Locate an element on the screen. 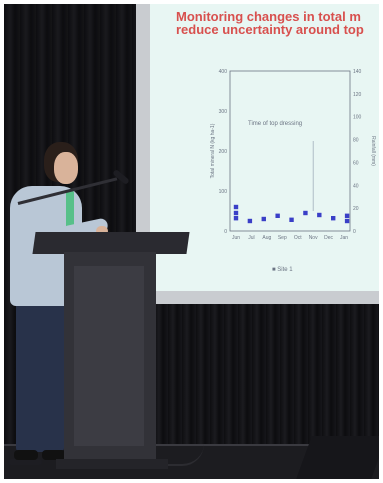  speaker-lanyard is located at coordinates (70, 210).